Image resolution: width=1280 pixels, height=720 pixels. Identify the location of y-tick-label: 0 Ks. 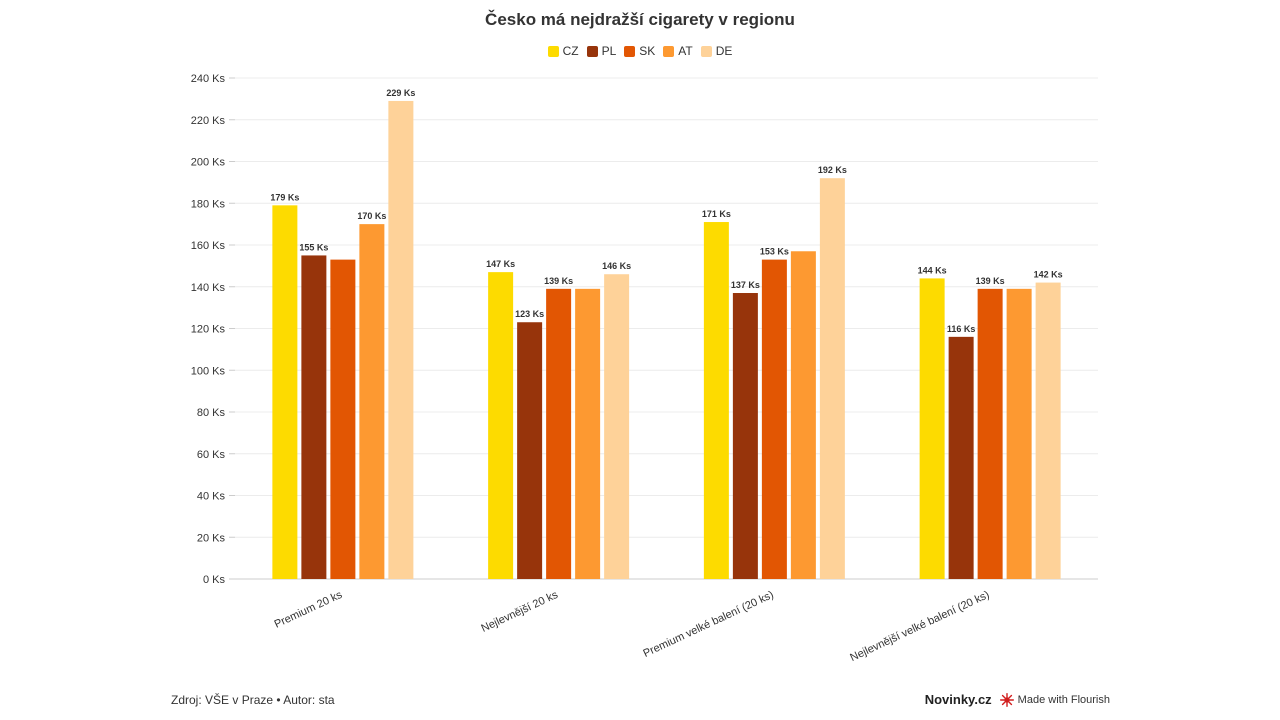
(214, 580).